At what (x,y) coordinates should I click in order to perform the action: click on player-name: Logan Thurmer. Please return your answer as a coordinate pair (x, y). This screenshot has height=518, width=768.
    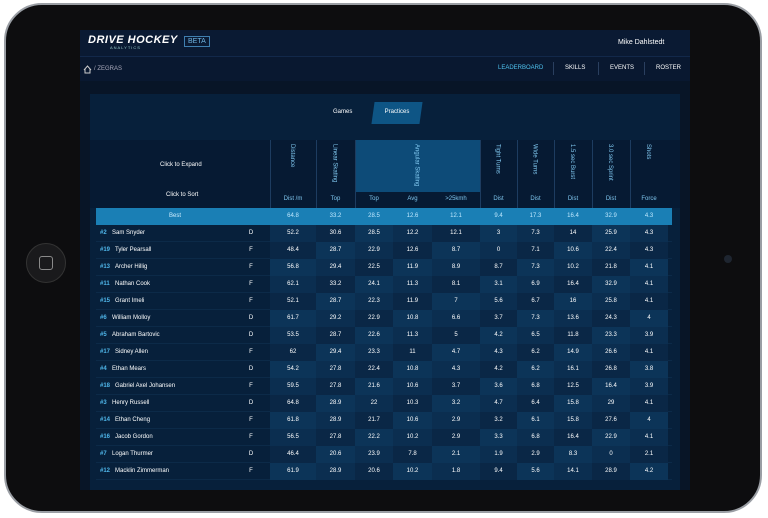
    Looking at the image, I should click on (132, 454).